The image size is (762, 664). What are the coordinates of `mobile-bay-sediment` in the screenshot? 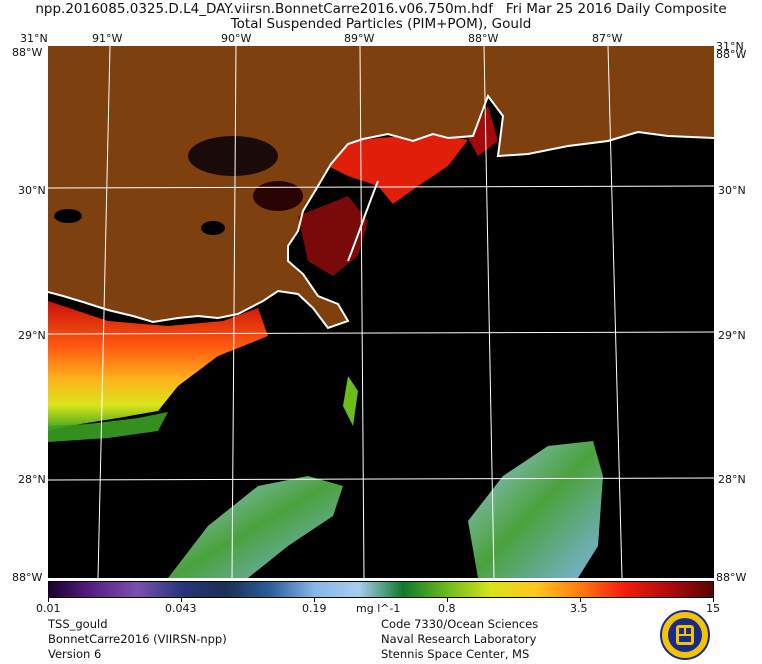 It's located at (483, 131).